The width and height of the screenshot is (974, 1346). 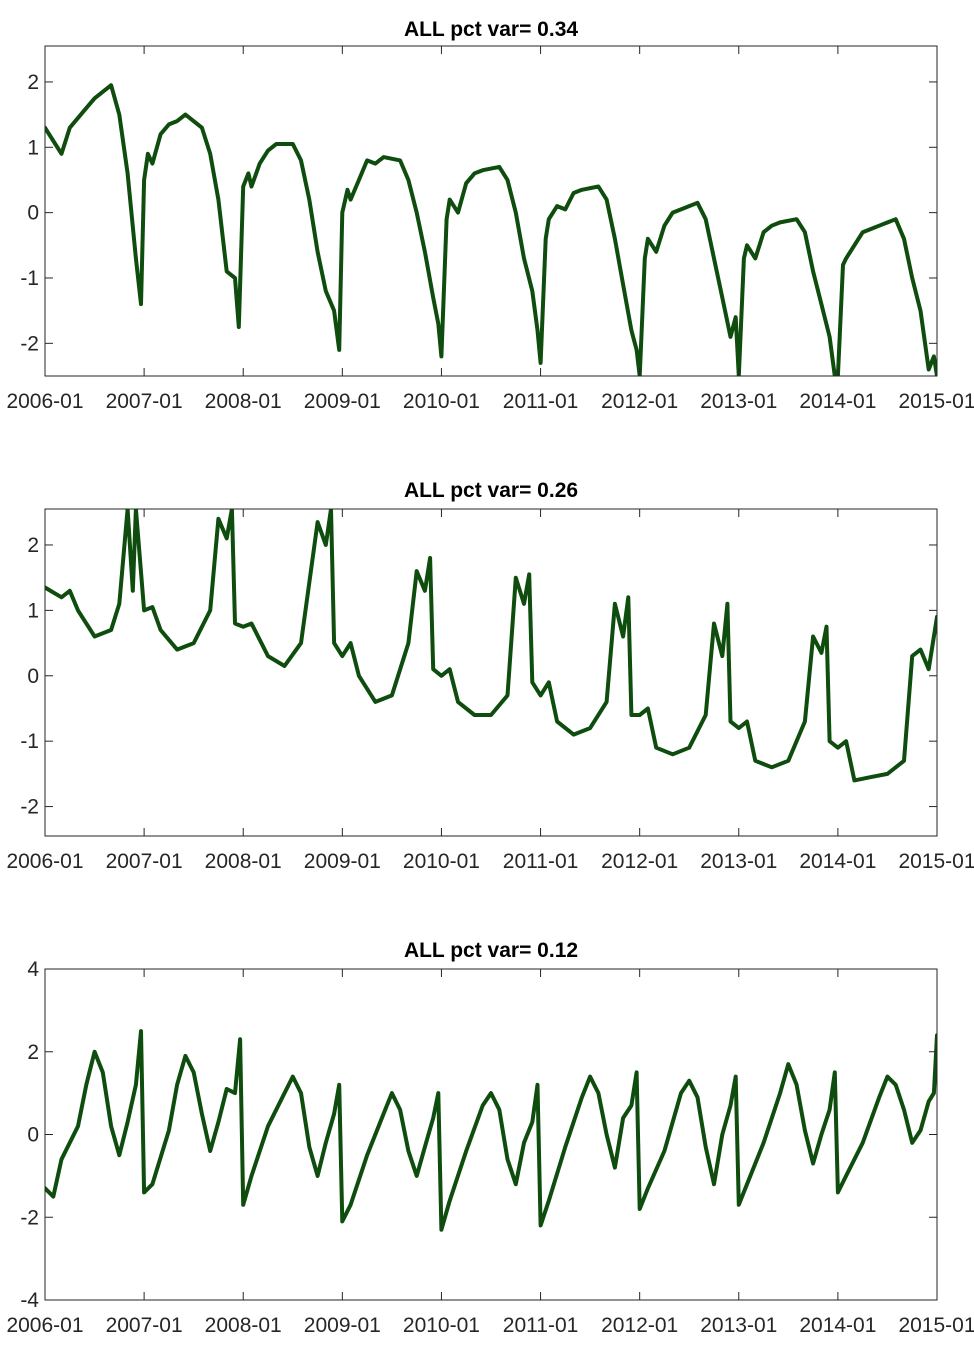 What do you see at coordinates (29, 1300) in the screenshot?
I see `y-tick-label: -4` at bounding box center [29, 1300].